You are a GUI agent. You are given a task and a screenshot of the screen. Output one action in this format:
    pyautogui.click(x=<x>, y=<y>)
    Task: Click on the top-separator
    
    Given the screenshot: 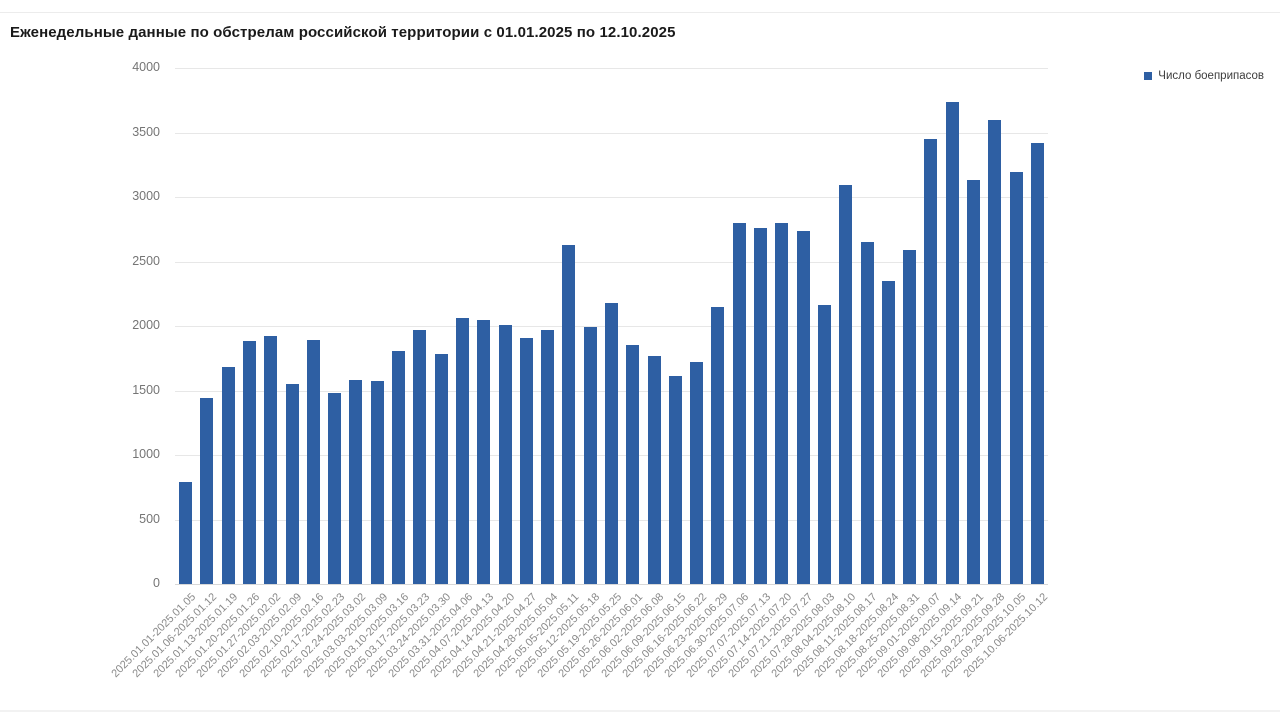 What is the action you would take?
    pyautogui.click(x=640, y=12)
    